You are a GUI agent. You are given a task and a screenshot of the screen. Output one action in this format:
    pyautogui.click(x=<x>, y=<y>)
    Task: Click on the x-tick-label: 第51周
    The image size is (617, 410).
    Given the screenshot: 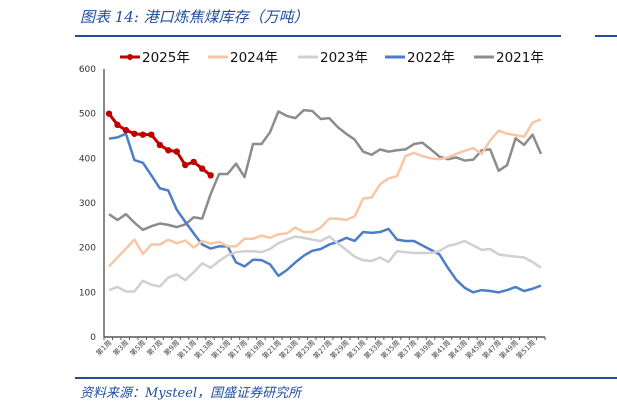 What is the action you would take?
    pyautogui.click(x=525, y=349)
    